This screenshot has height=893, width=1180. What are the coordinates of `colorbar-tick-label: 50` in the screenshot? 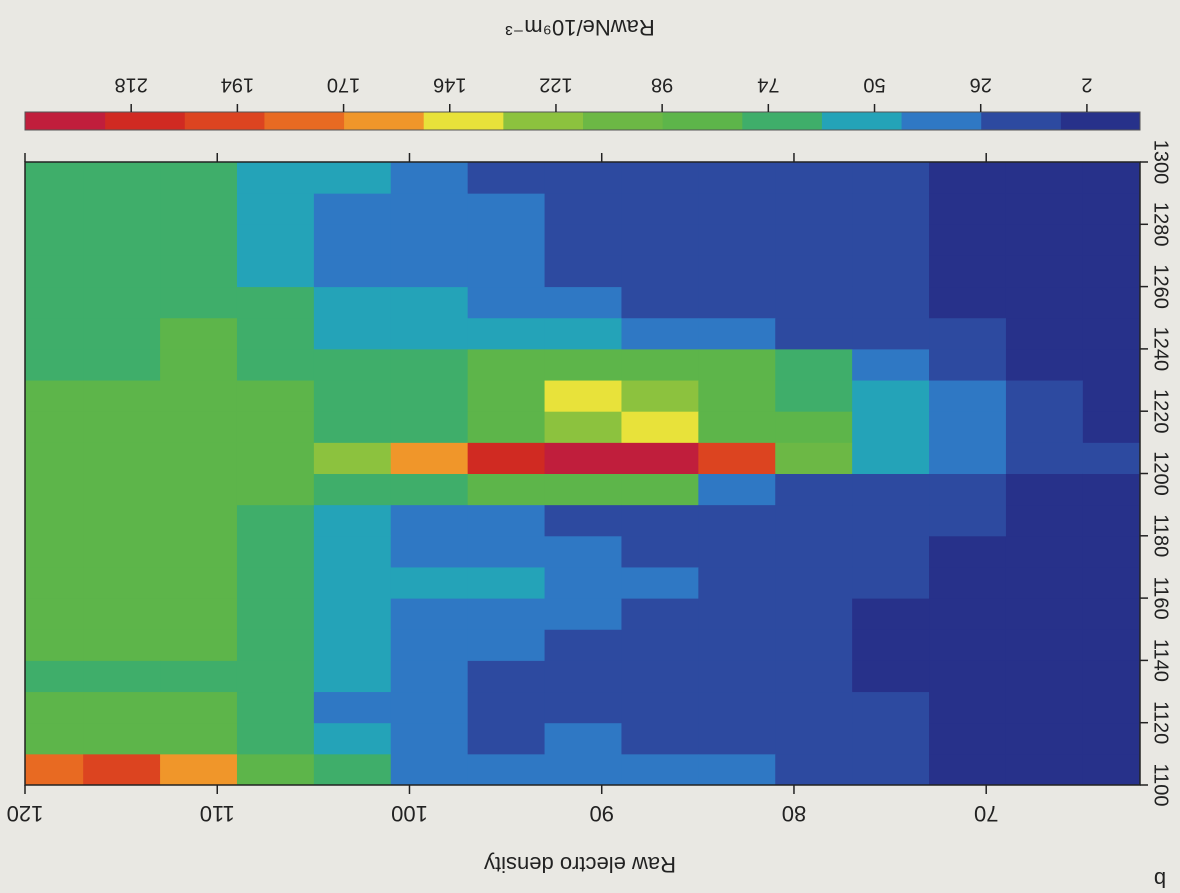 It's located at (874, 85).